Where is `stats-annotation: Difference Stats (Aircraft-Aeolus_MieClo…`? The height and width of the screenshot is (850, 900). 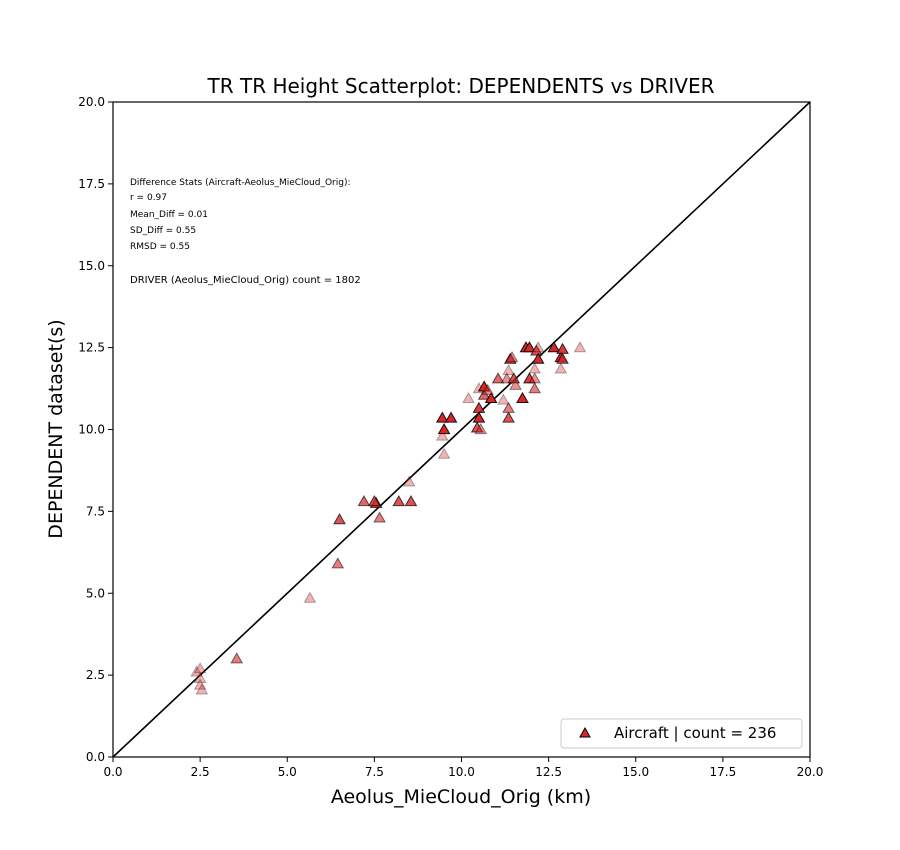
stats-annotation: Difference Stats (Aircraft-Aeolus_MieClo… is located at coordinates (245, 232).